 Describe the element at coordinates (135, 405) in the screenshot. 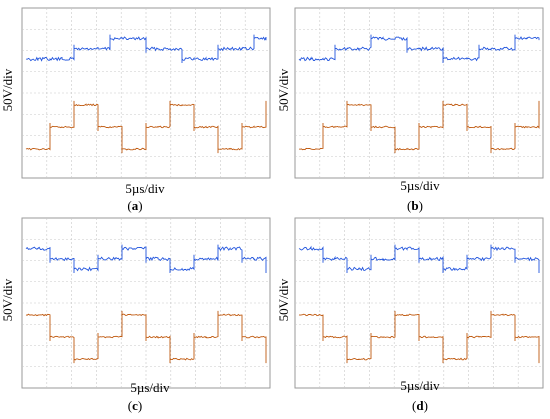

I see `panel-caption: (c)` at that location.